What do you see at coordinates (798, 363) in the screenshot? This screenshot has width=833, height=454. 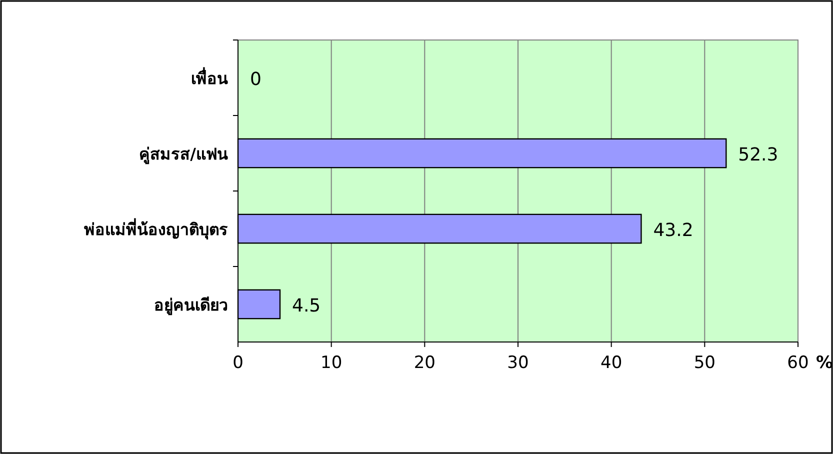 I see `x-tick-label: 60` at bounding box center [798, 363].